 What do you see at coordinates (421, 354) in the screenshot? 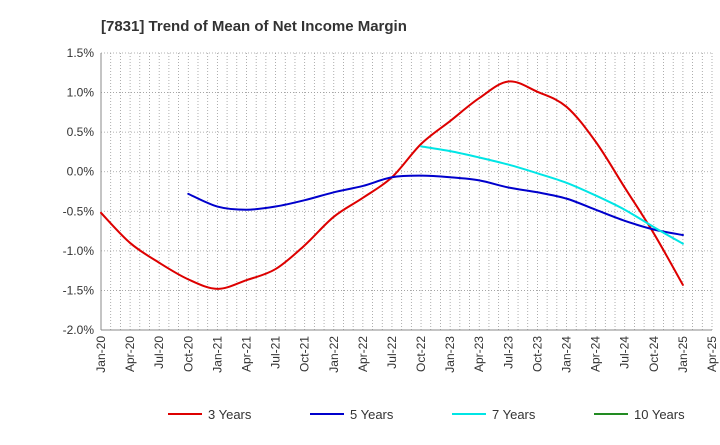
I see `x-tick-label: Oct-22` at bounding box center [421, 354].